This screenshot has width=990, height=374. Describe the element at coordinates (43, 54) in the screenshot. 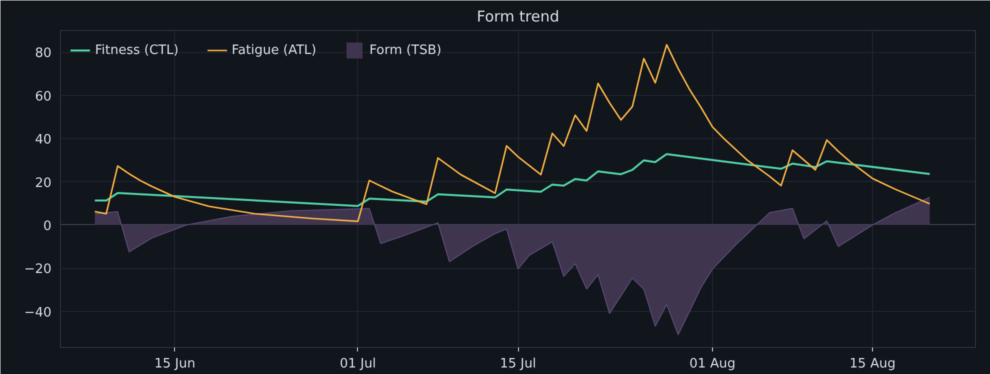

I see `y-tick-label: 80` at that location.